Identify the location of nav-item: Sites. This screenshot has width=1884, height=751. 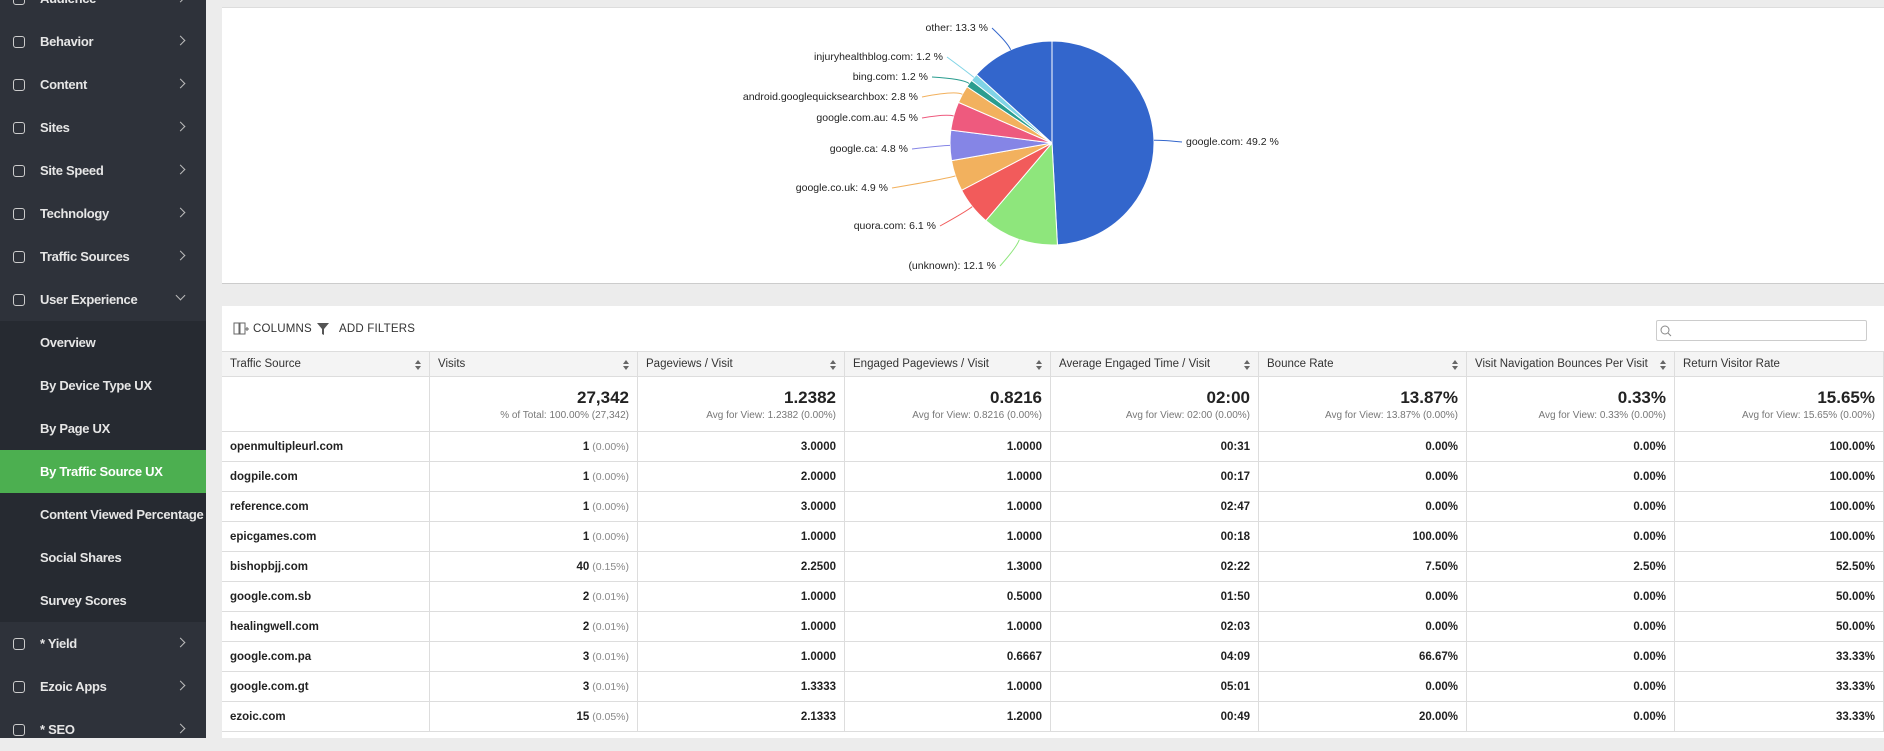
(103, 127).